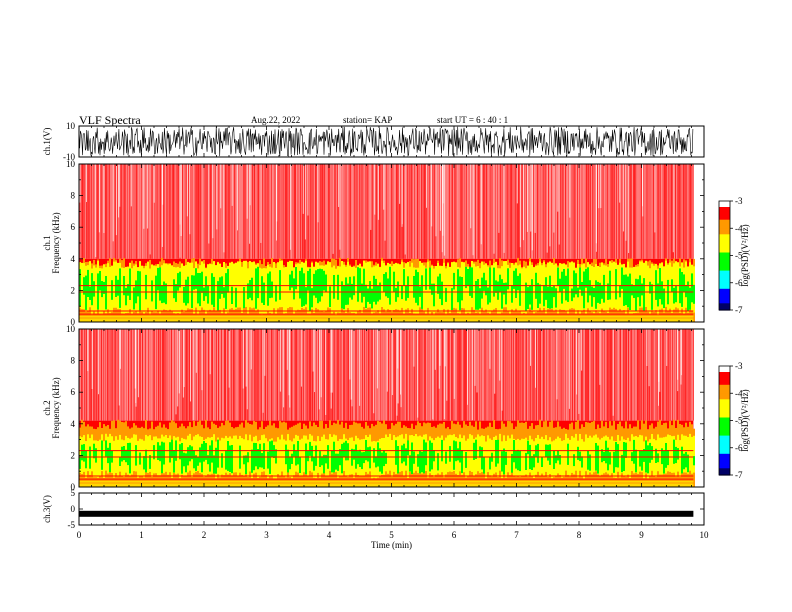 This screenshot has height=612, width=792. What do you see at coordinates (724, 224) in the screenshot?
I see `colorbar-cell` at bounding box center [724, 224].